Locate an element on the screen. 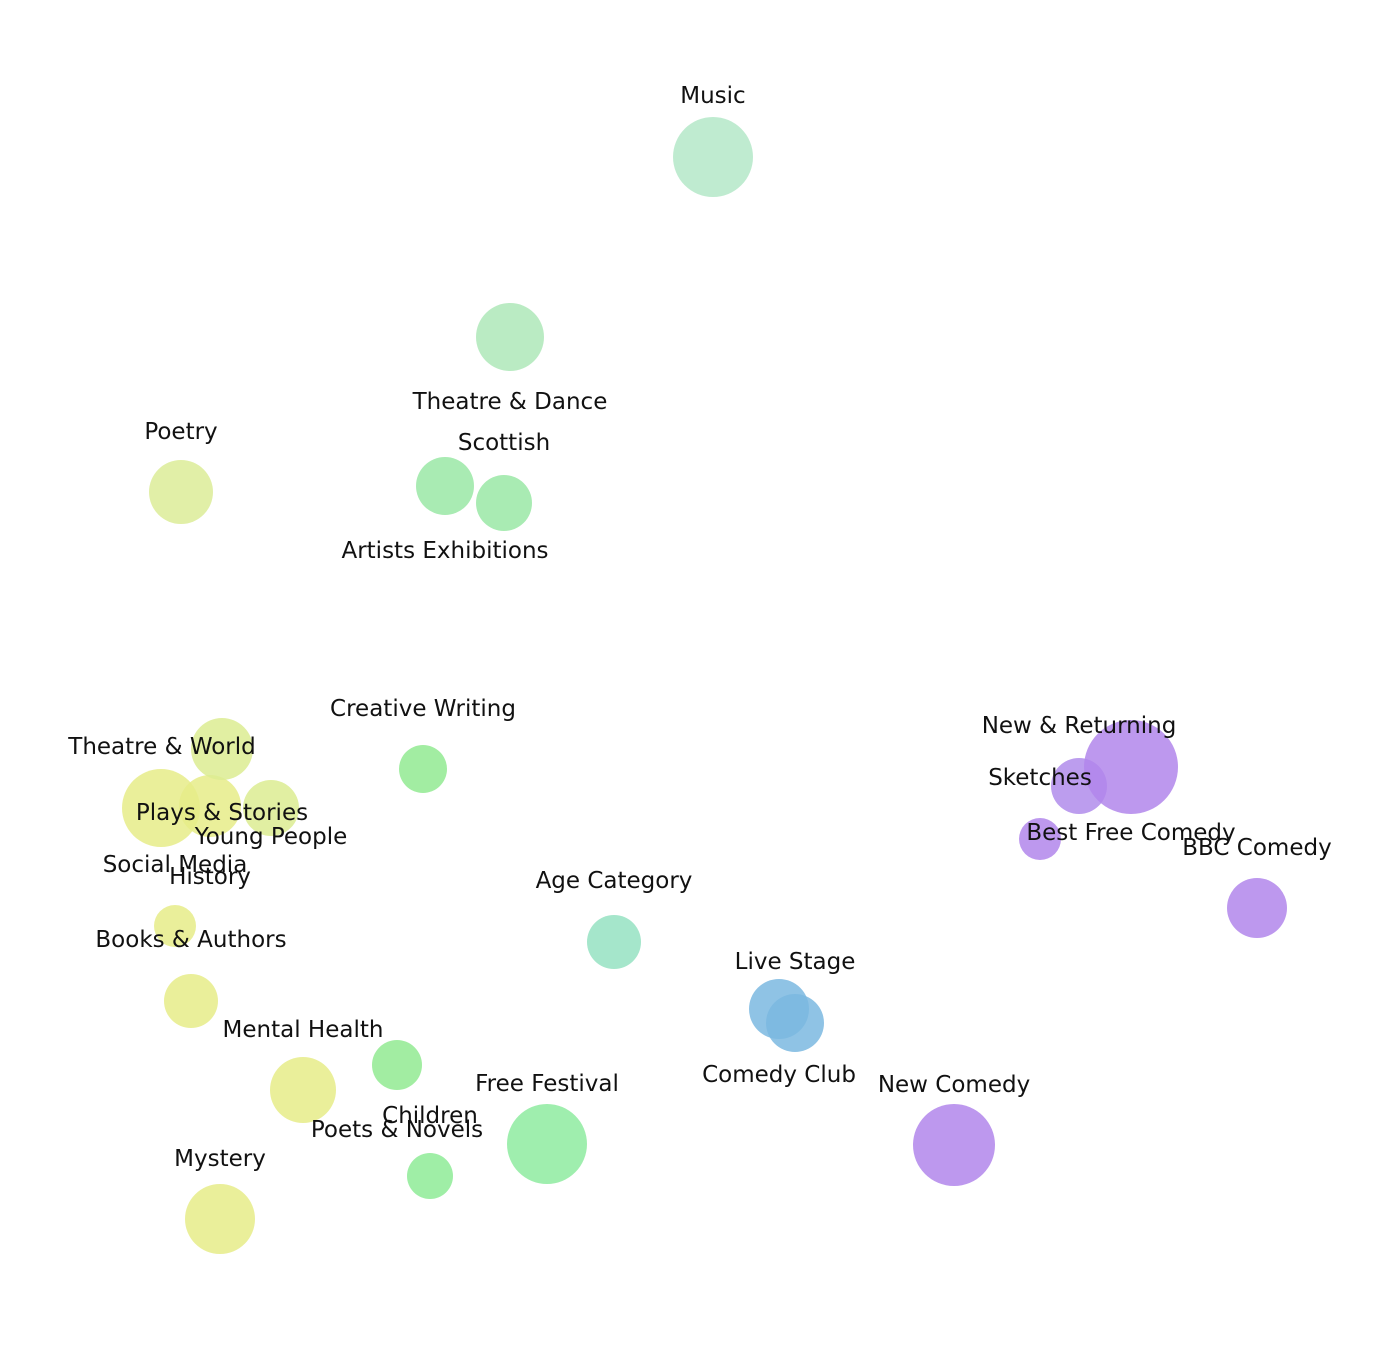 This screenshot has width=1400, height=1365. label-bbc-comedy: BBC Comedy is located at coordinates (1256, 848).